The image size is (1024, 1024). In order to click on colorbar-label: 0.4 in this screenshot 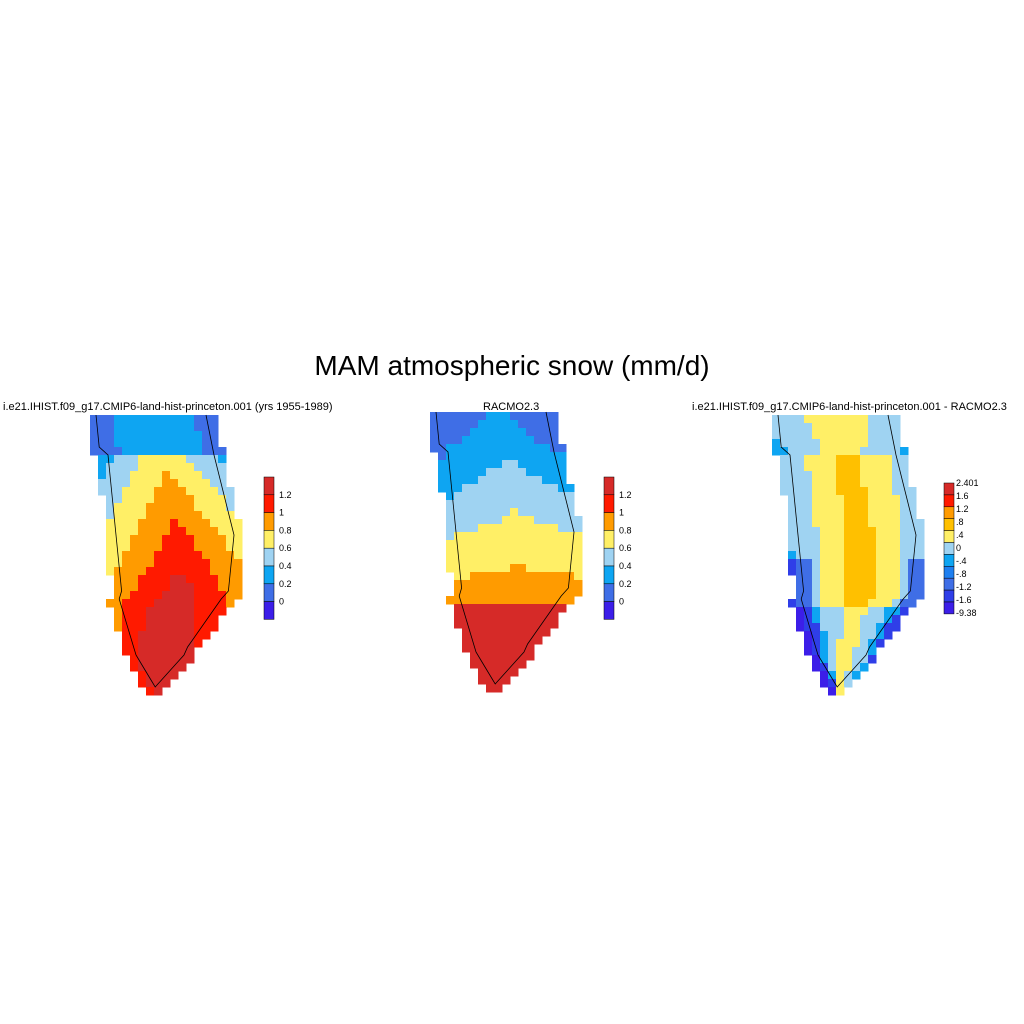, I will do `click(285, 566)`.